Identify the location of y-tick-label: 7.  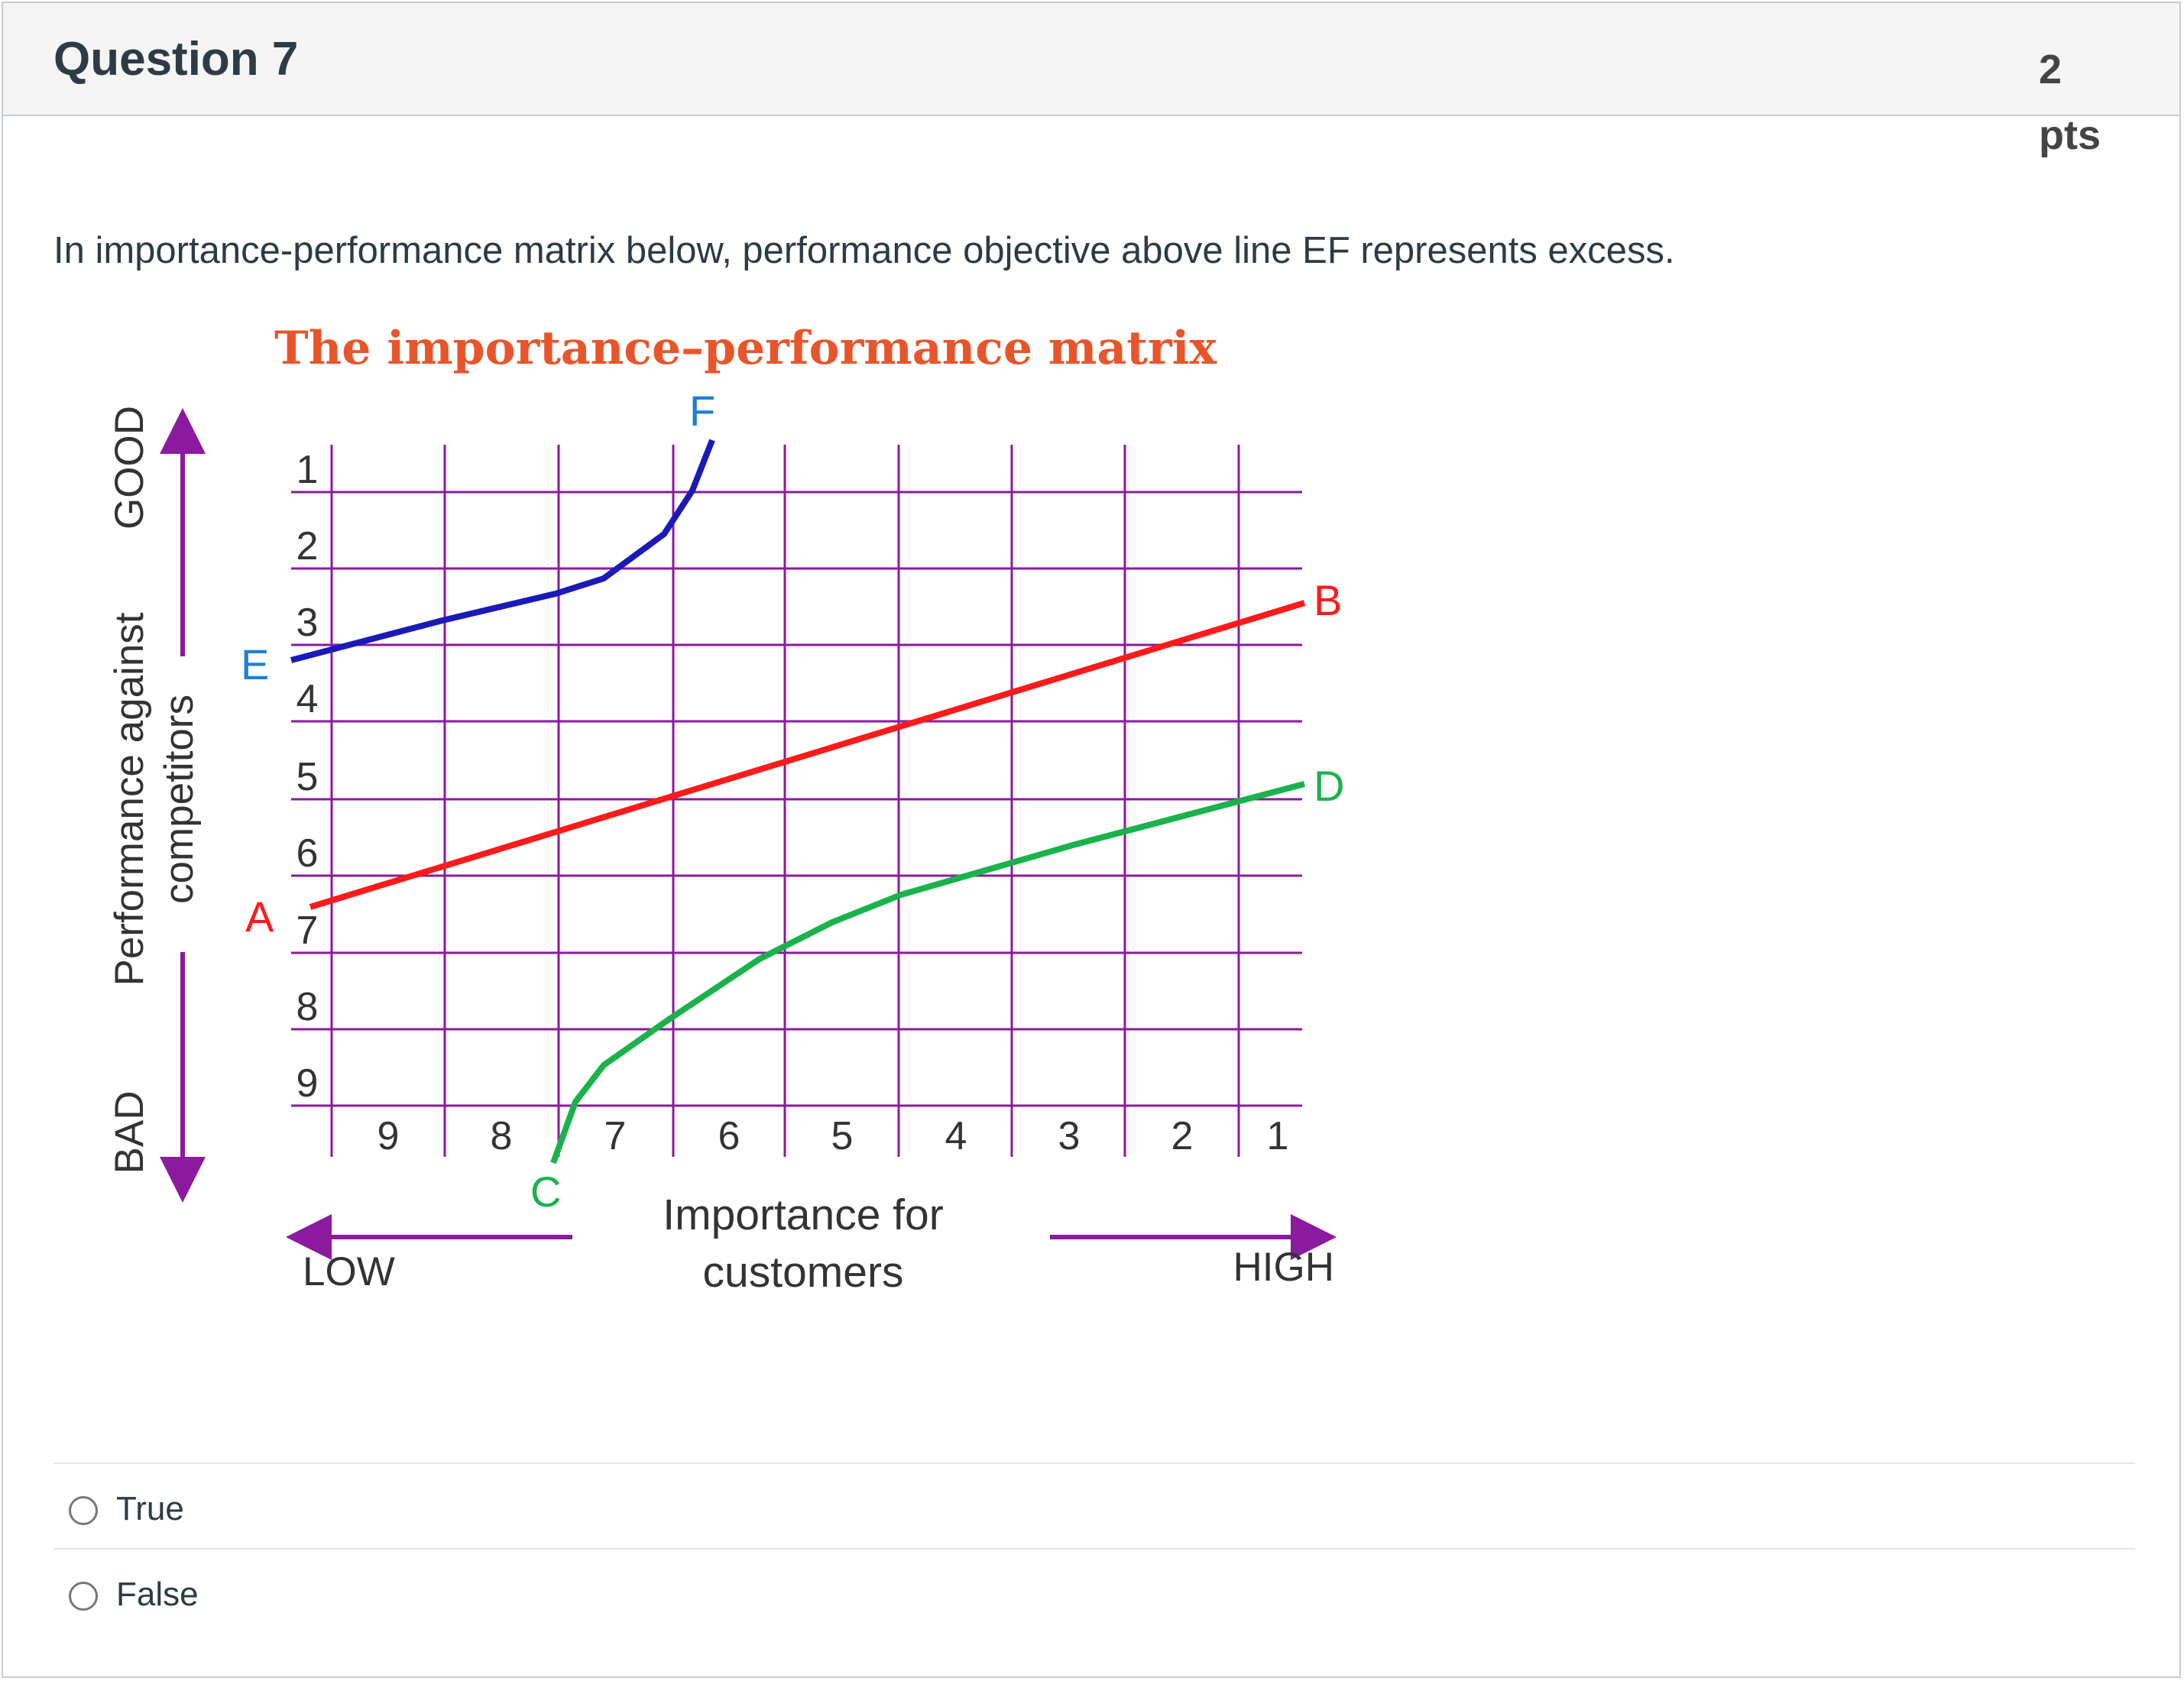
(307, 931).